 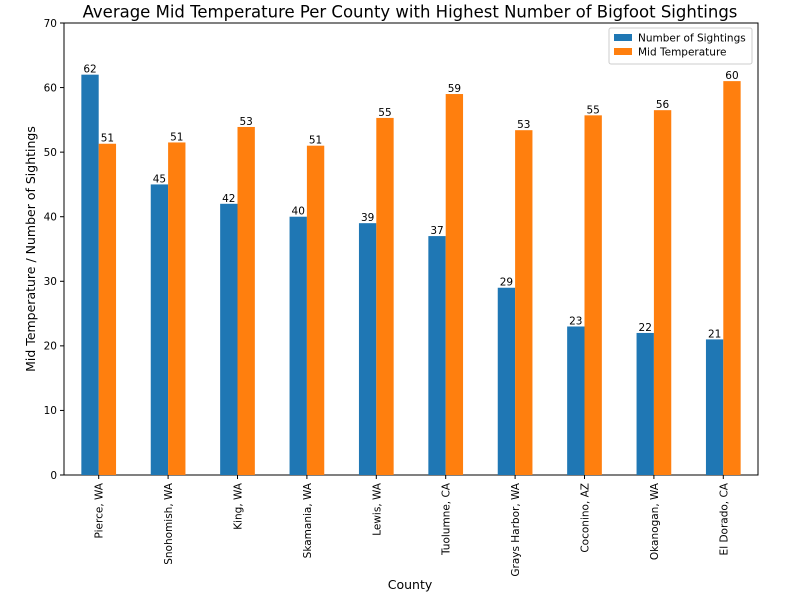 What do you see at coordinates (239, 506) in the screenshot?
I see `x-tick-label: King, WA` at bounding box center [239, 506].